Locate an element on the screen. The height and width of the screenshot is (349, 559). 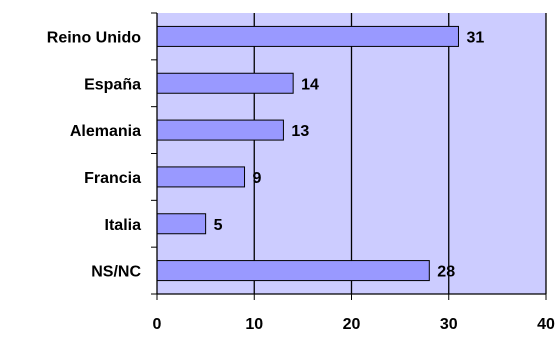
category-label-2: España is located at coordinates (112, 84).